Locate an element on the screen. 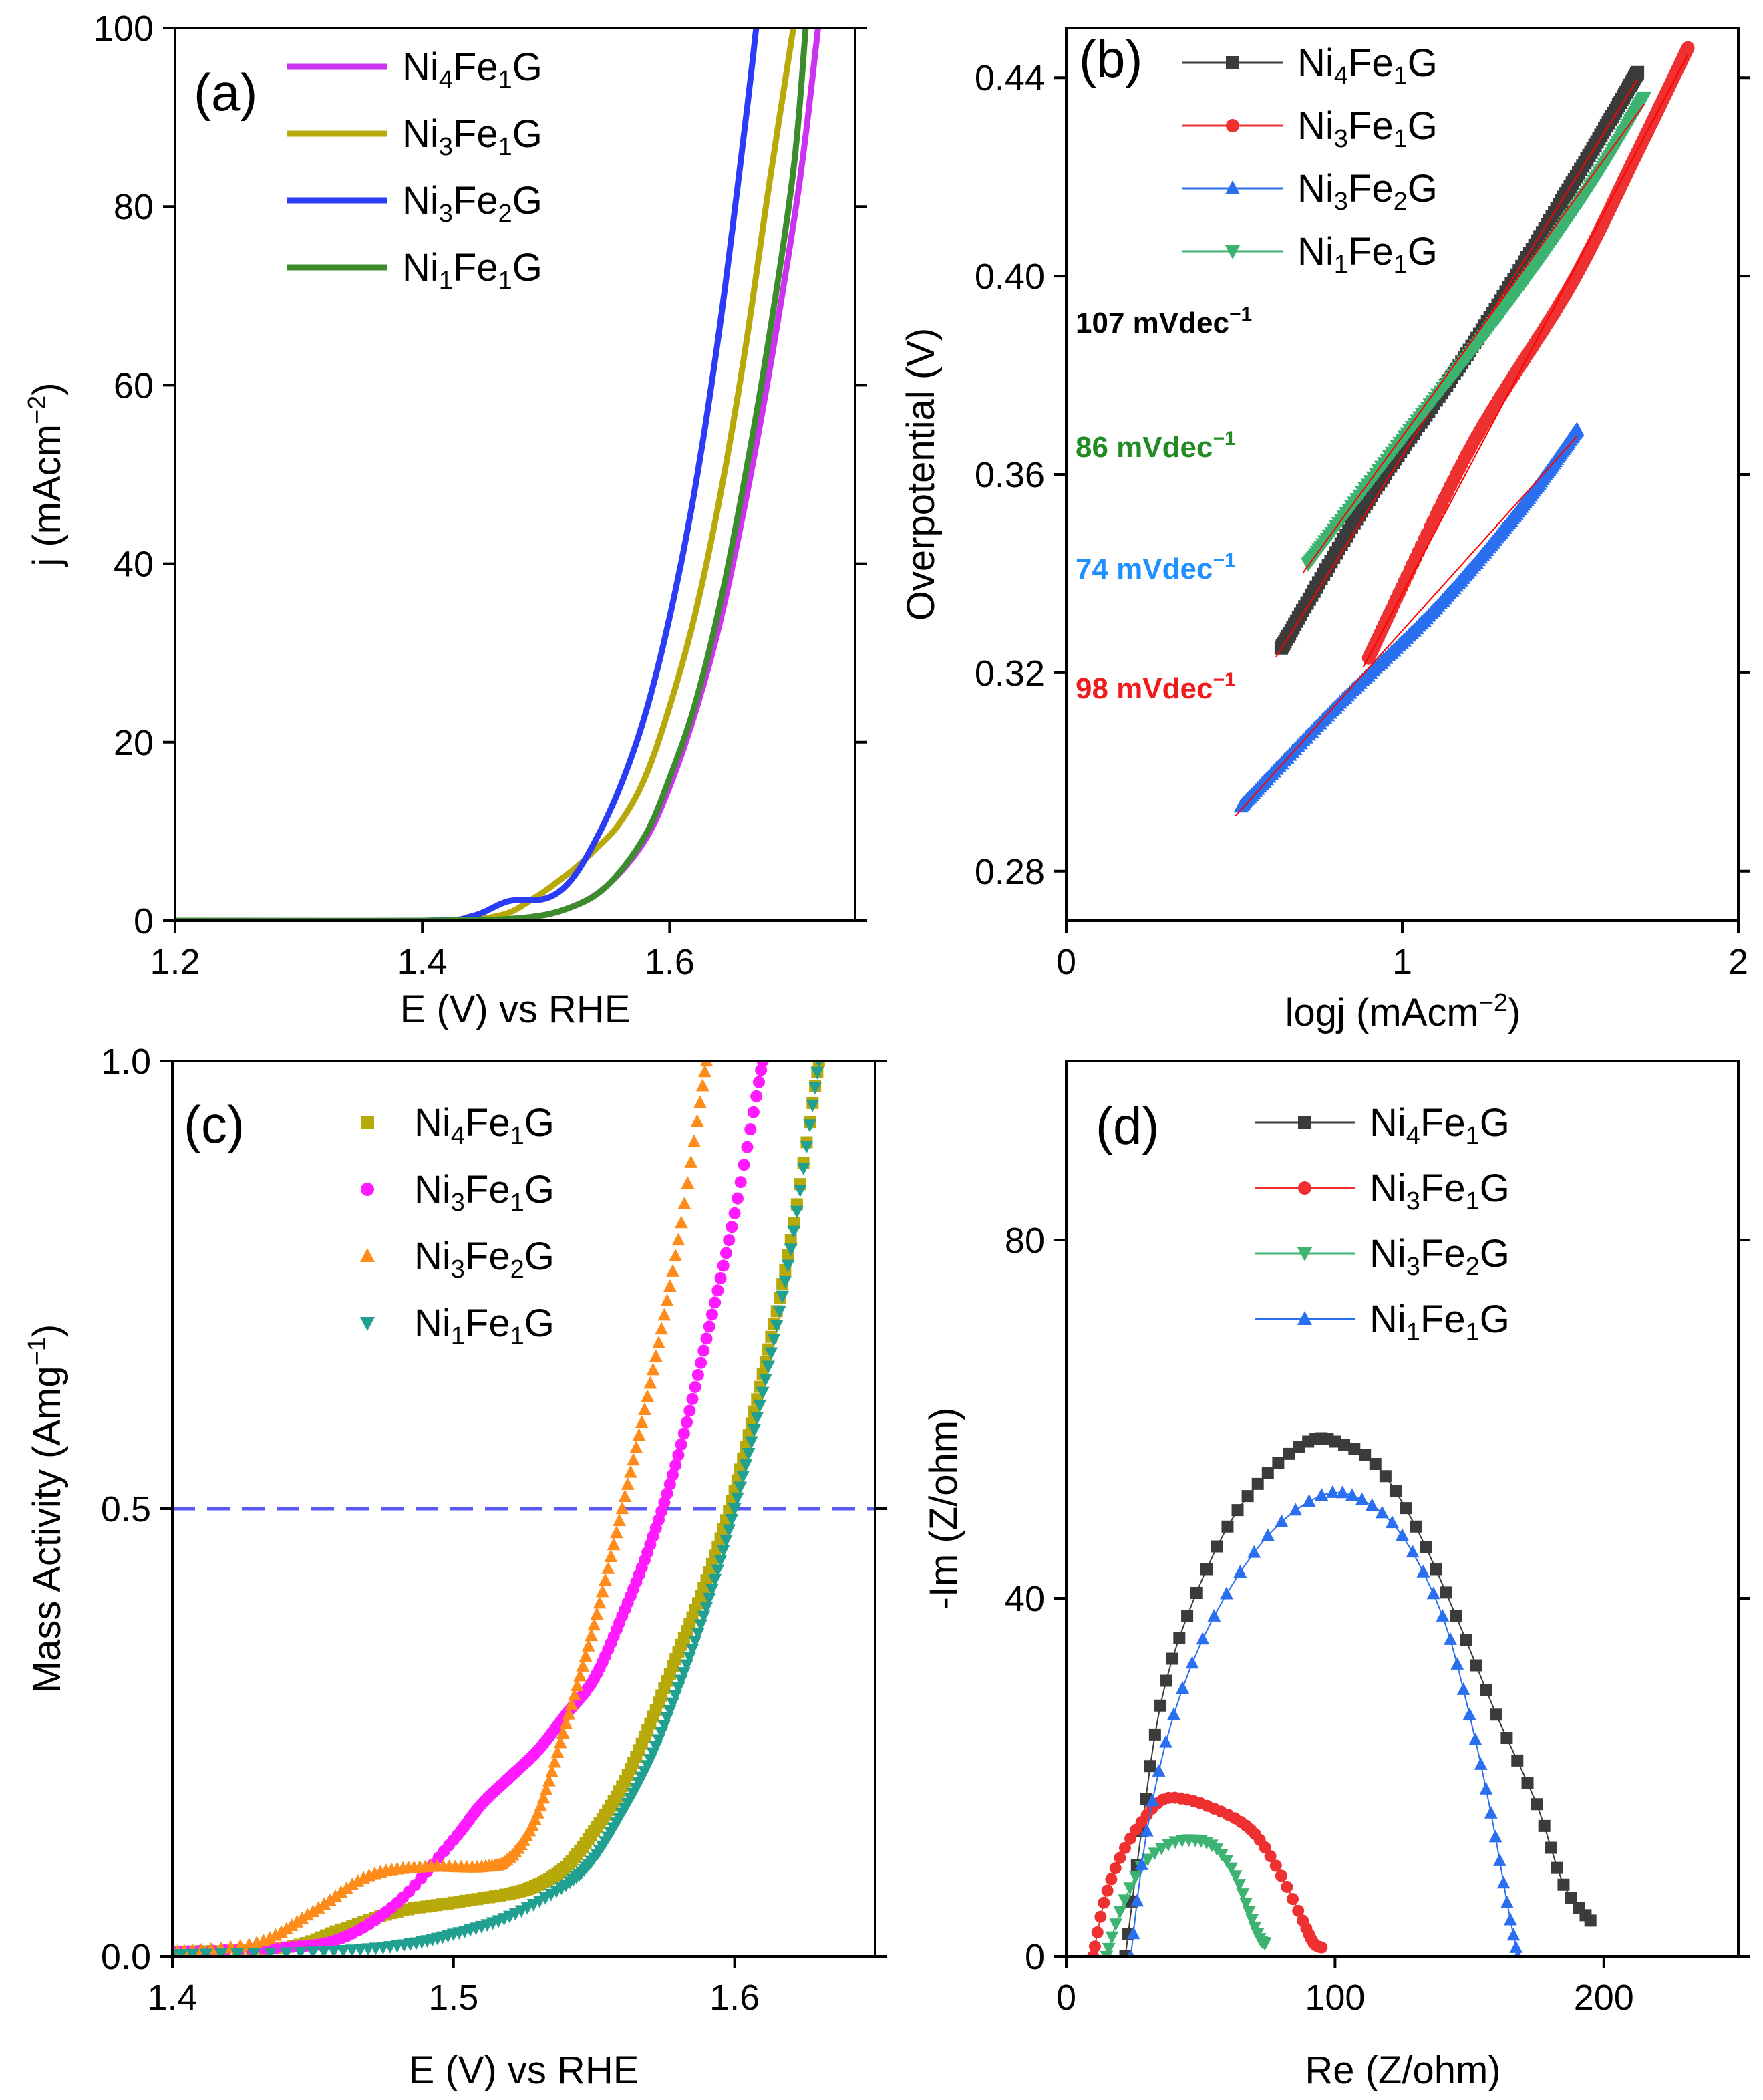 The width and height of the screenshot is (1763, 2100). series-line is located at coordinates (467, 474).